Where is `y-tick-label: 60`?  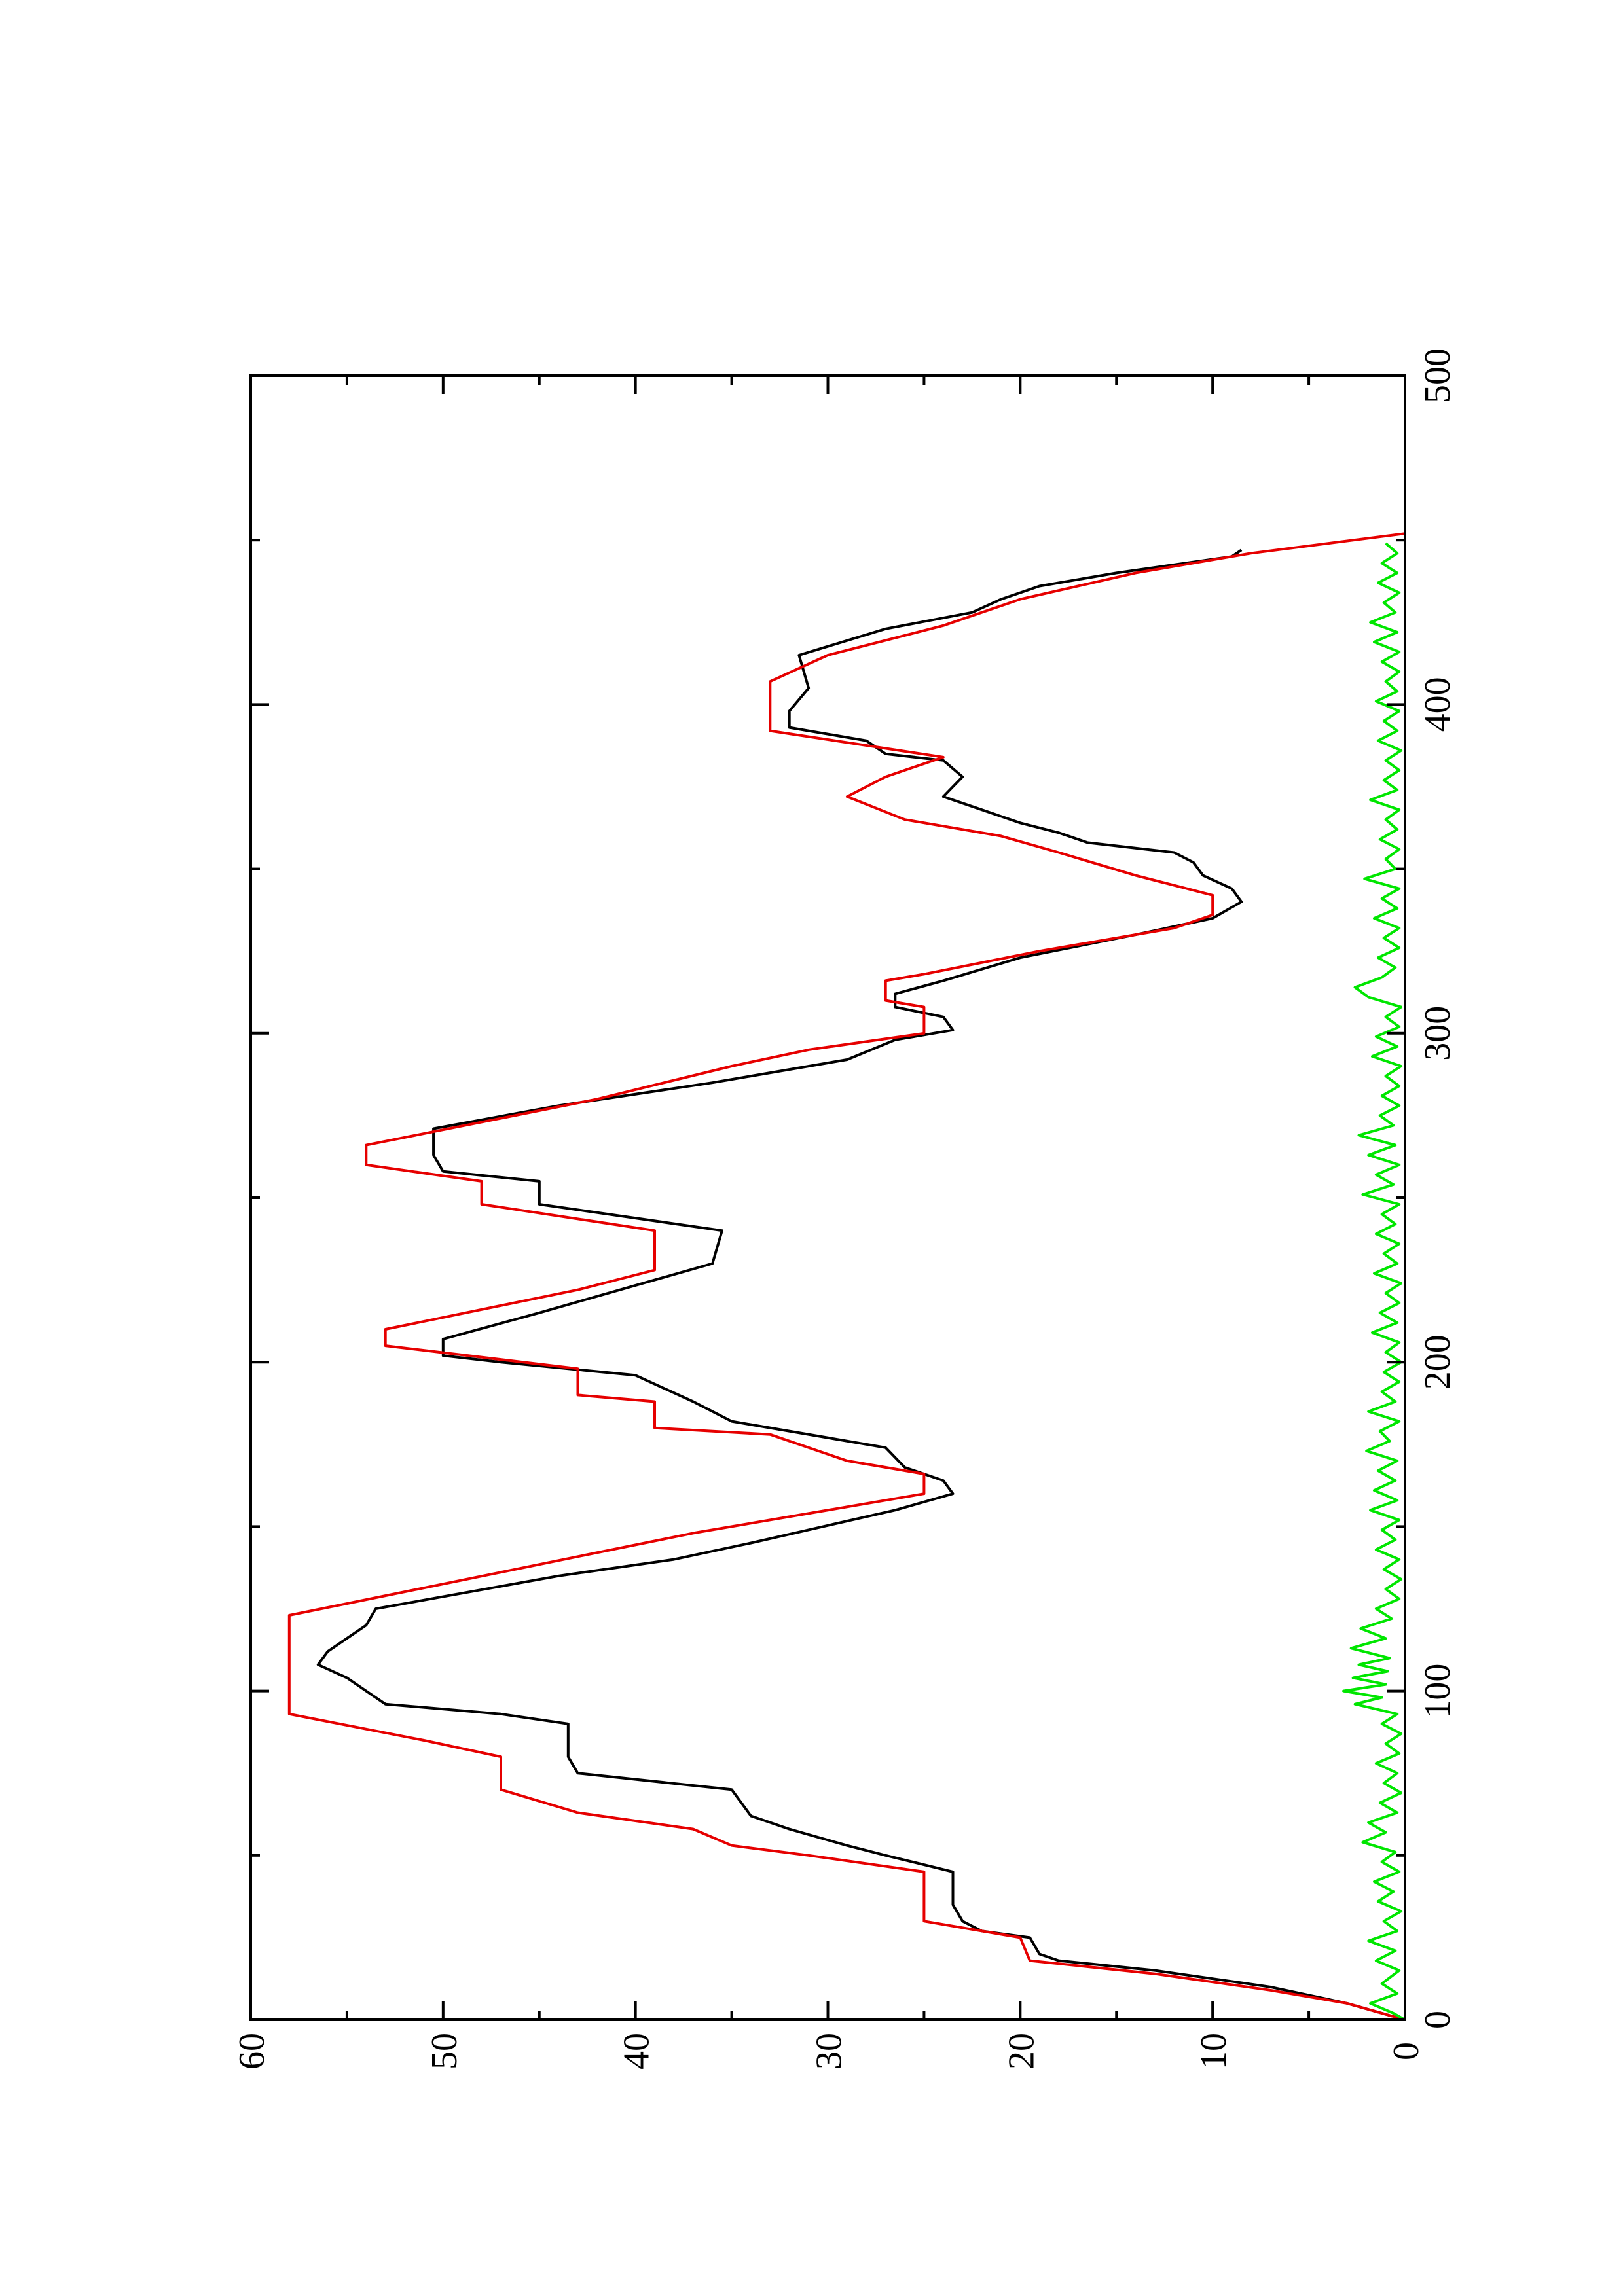 y-tick-label: 60 is located at coordinates (252, 2051).